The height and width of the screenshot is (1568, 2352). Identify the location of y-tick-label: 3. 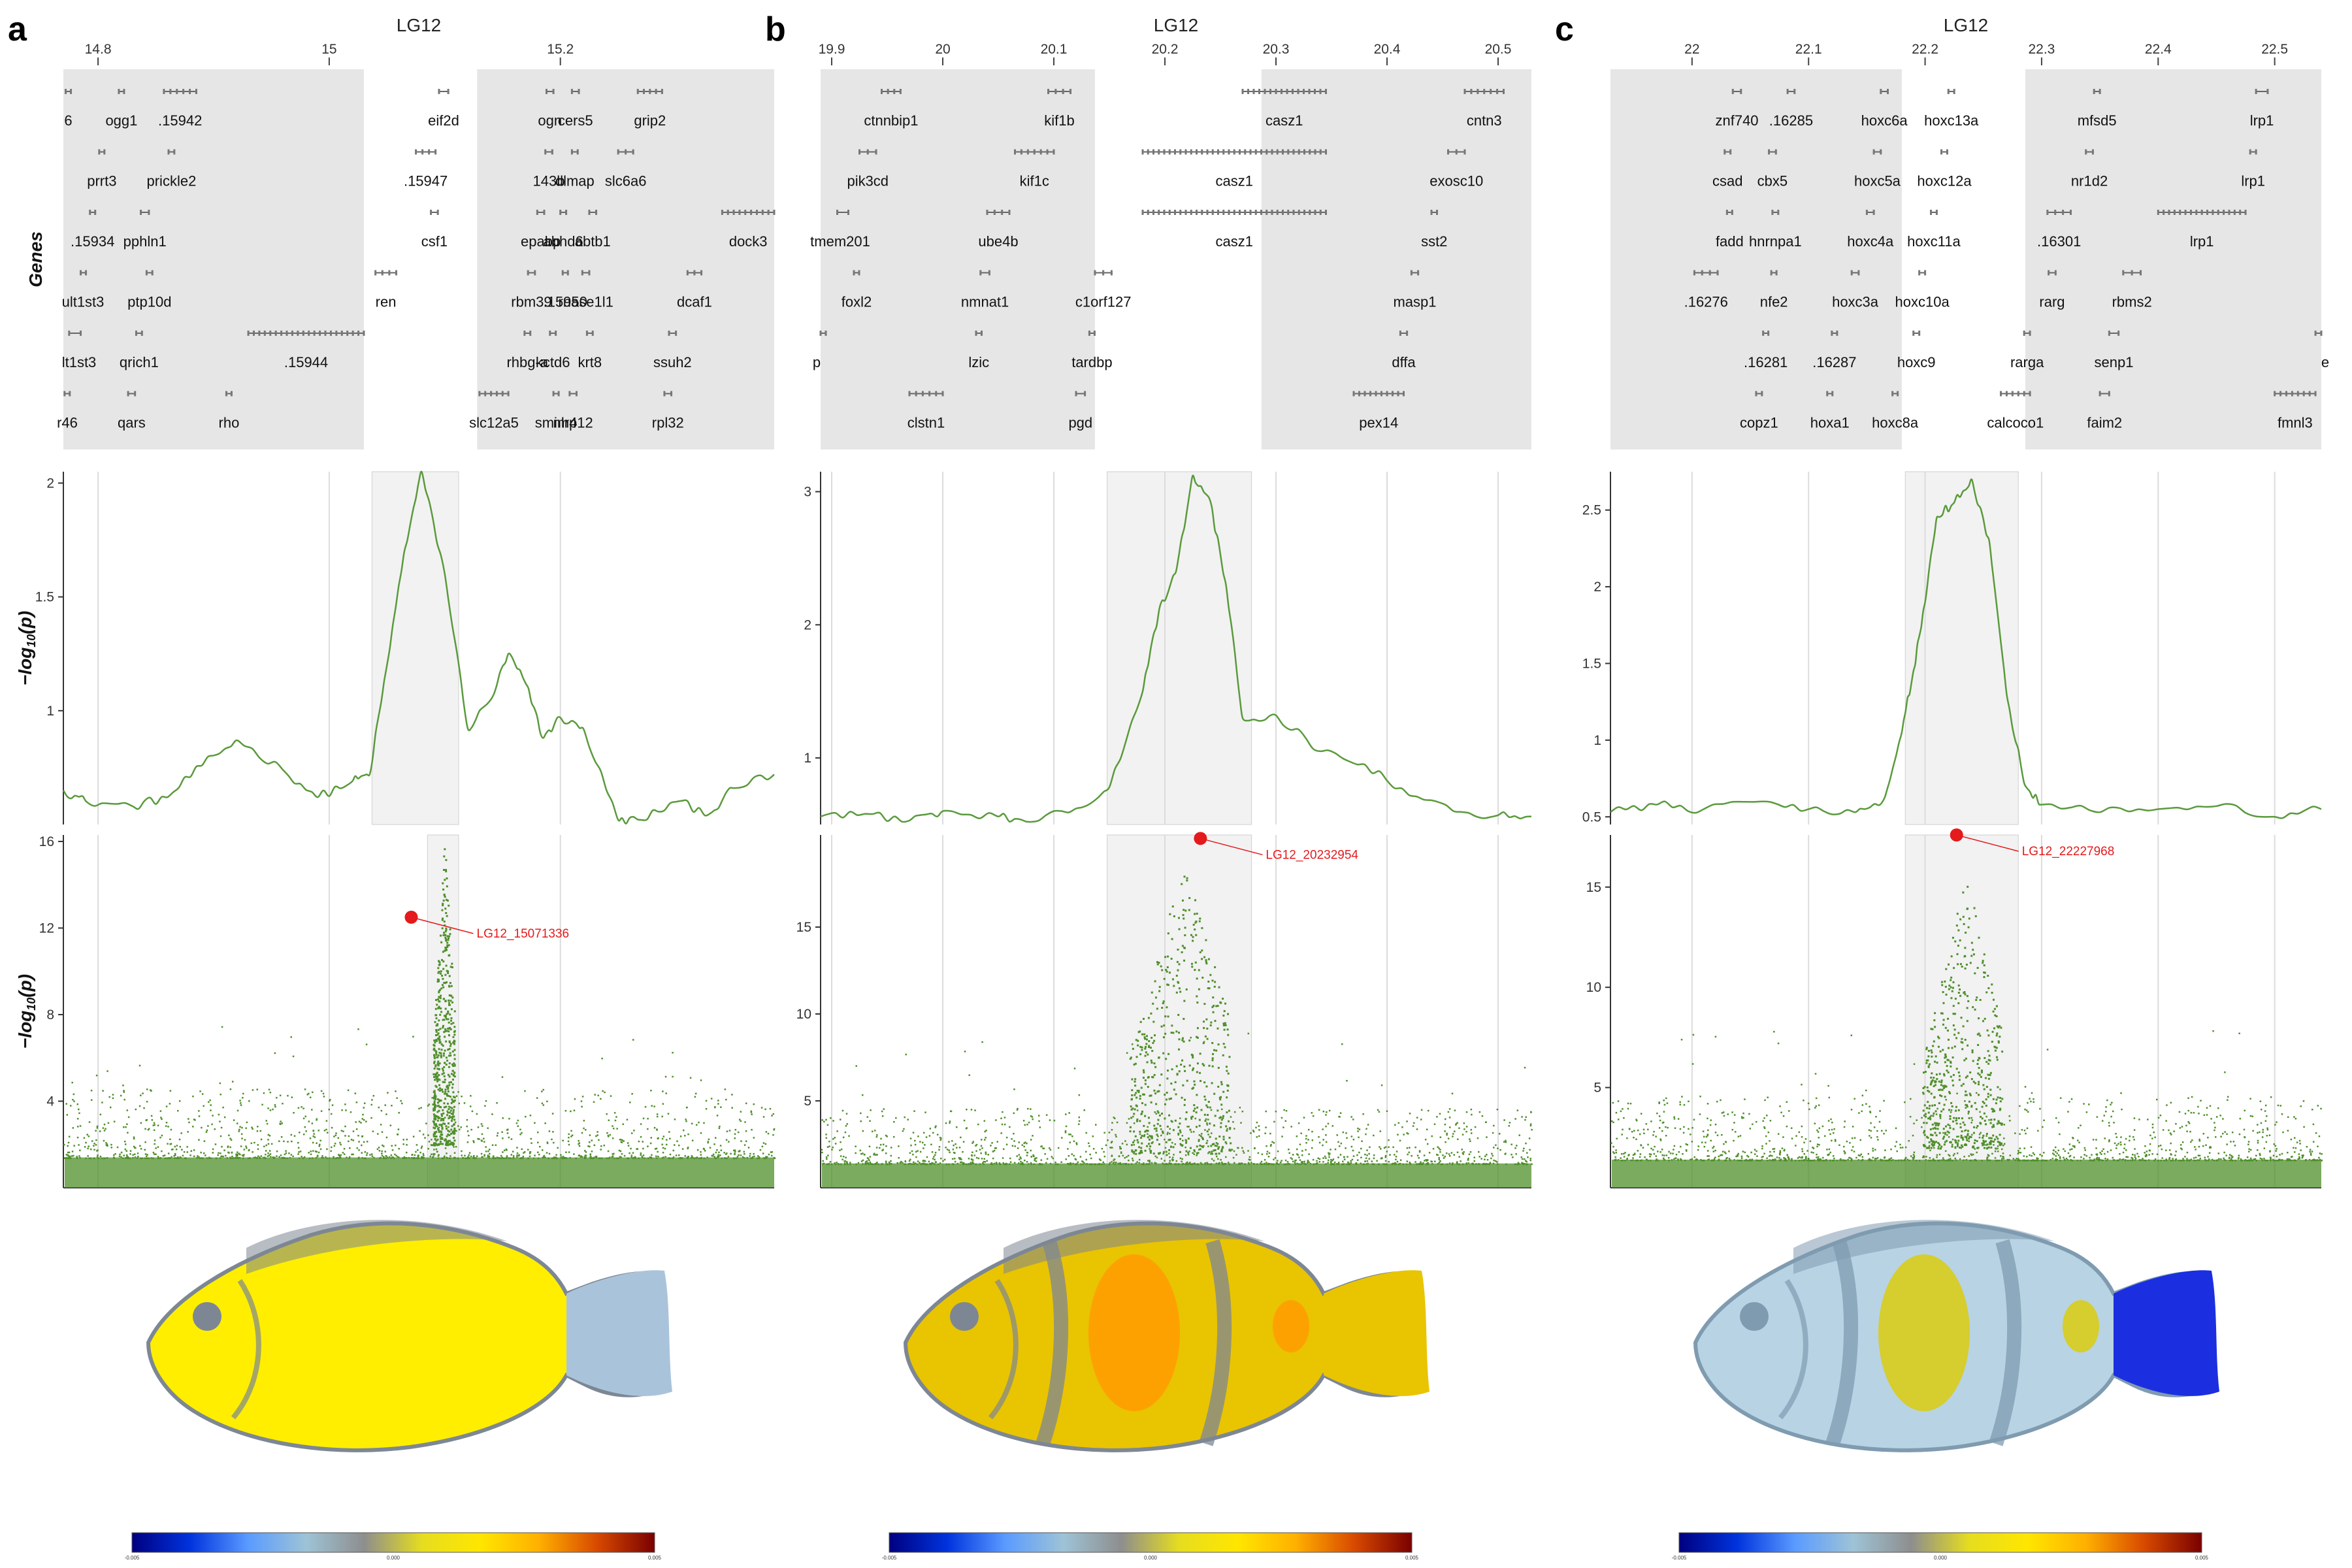
(807, 492).